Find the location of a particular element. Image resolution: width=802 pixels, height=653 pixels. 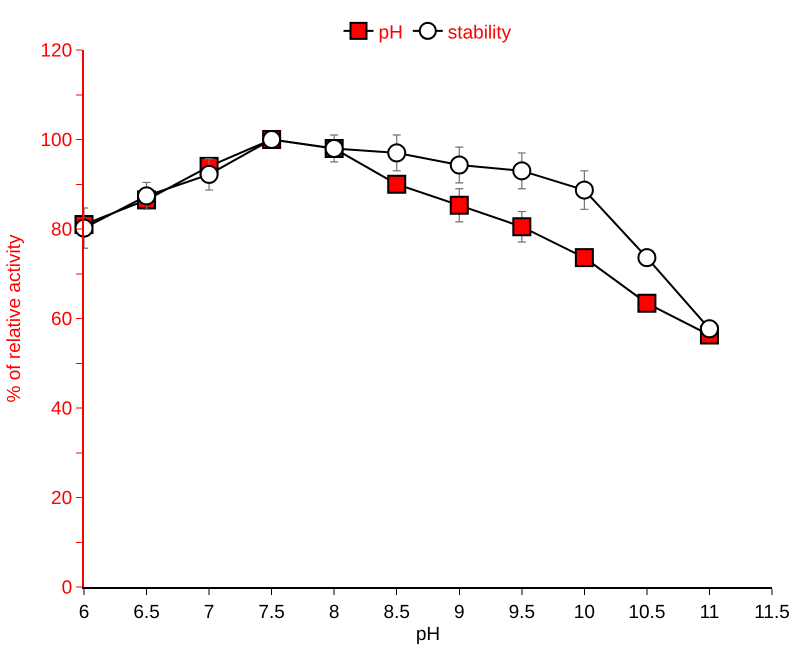

y-tick-label: 40 is located at coordinates (61, 409).